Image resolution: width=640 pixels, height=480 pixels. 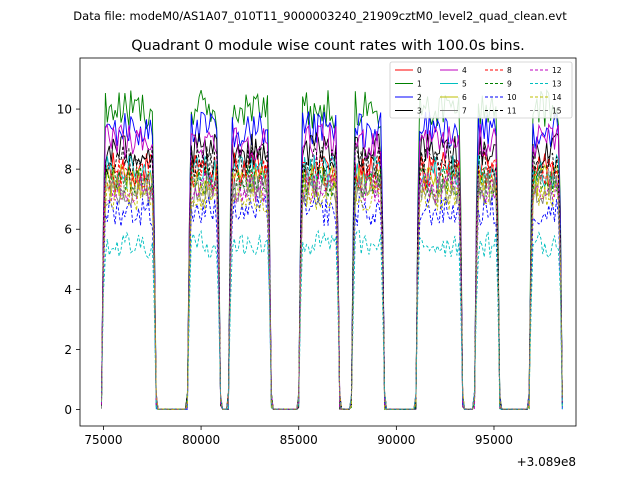 What do you see at coordinates (557, 70) in the screenshot?
I see `legend-label-12: 12` at bounding box center [557, 70].